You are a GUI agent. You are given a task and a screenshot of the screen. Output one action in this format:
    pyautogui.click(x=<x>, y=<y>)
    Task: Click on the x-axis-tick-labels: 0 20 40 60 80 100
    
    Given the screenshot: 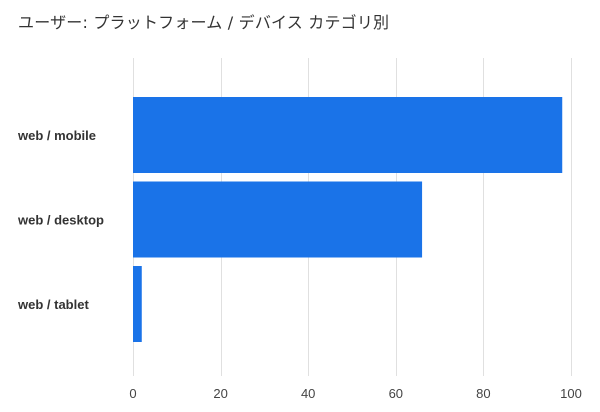 What is the action you would take?
    pyautogui.click(x=355, y=393)
    